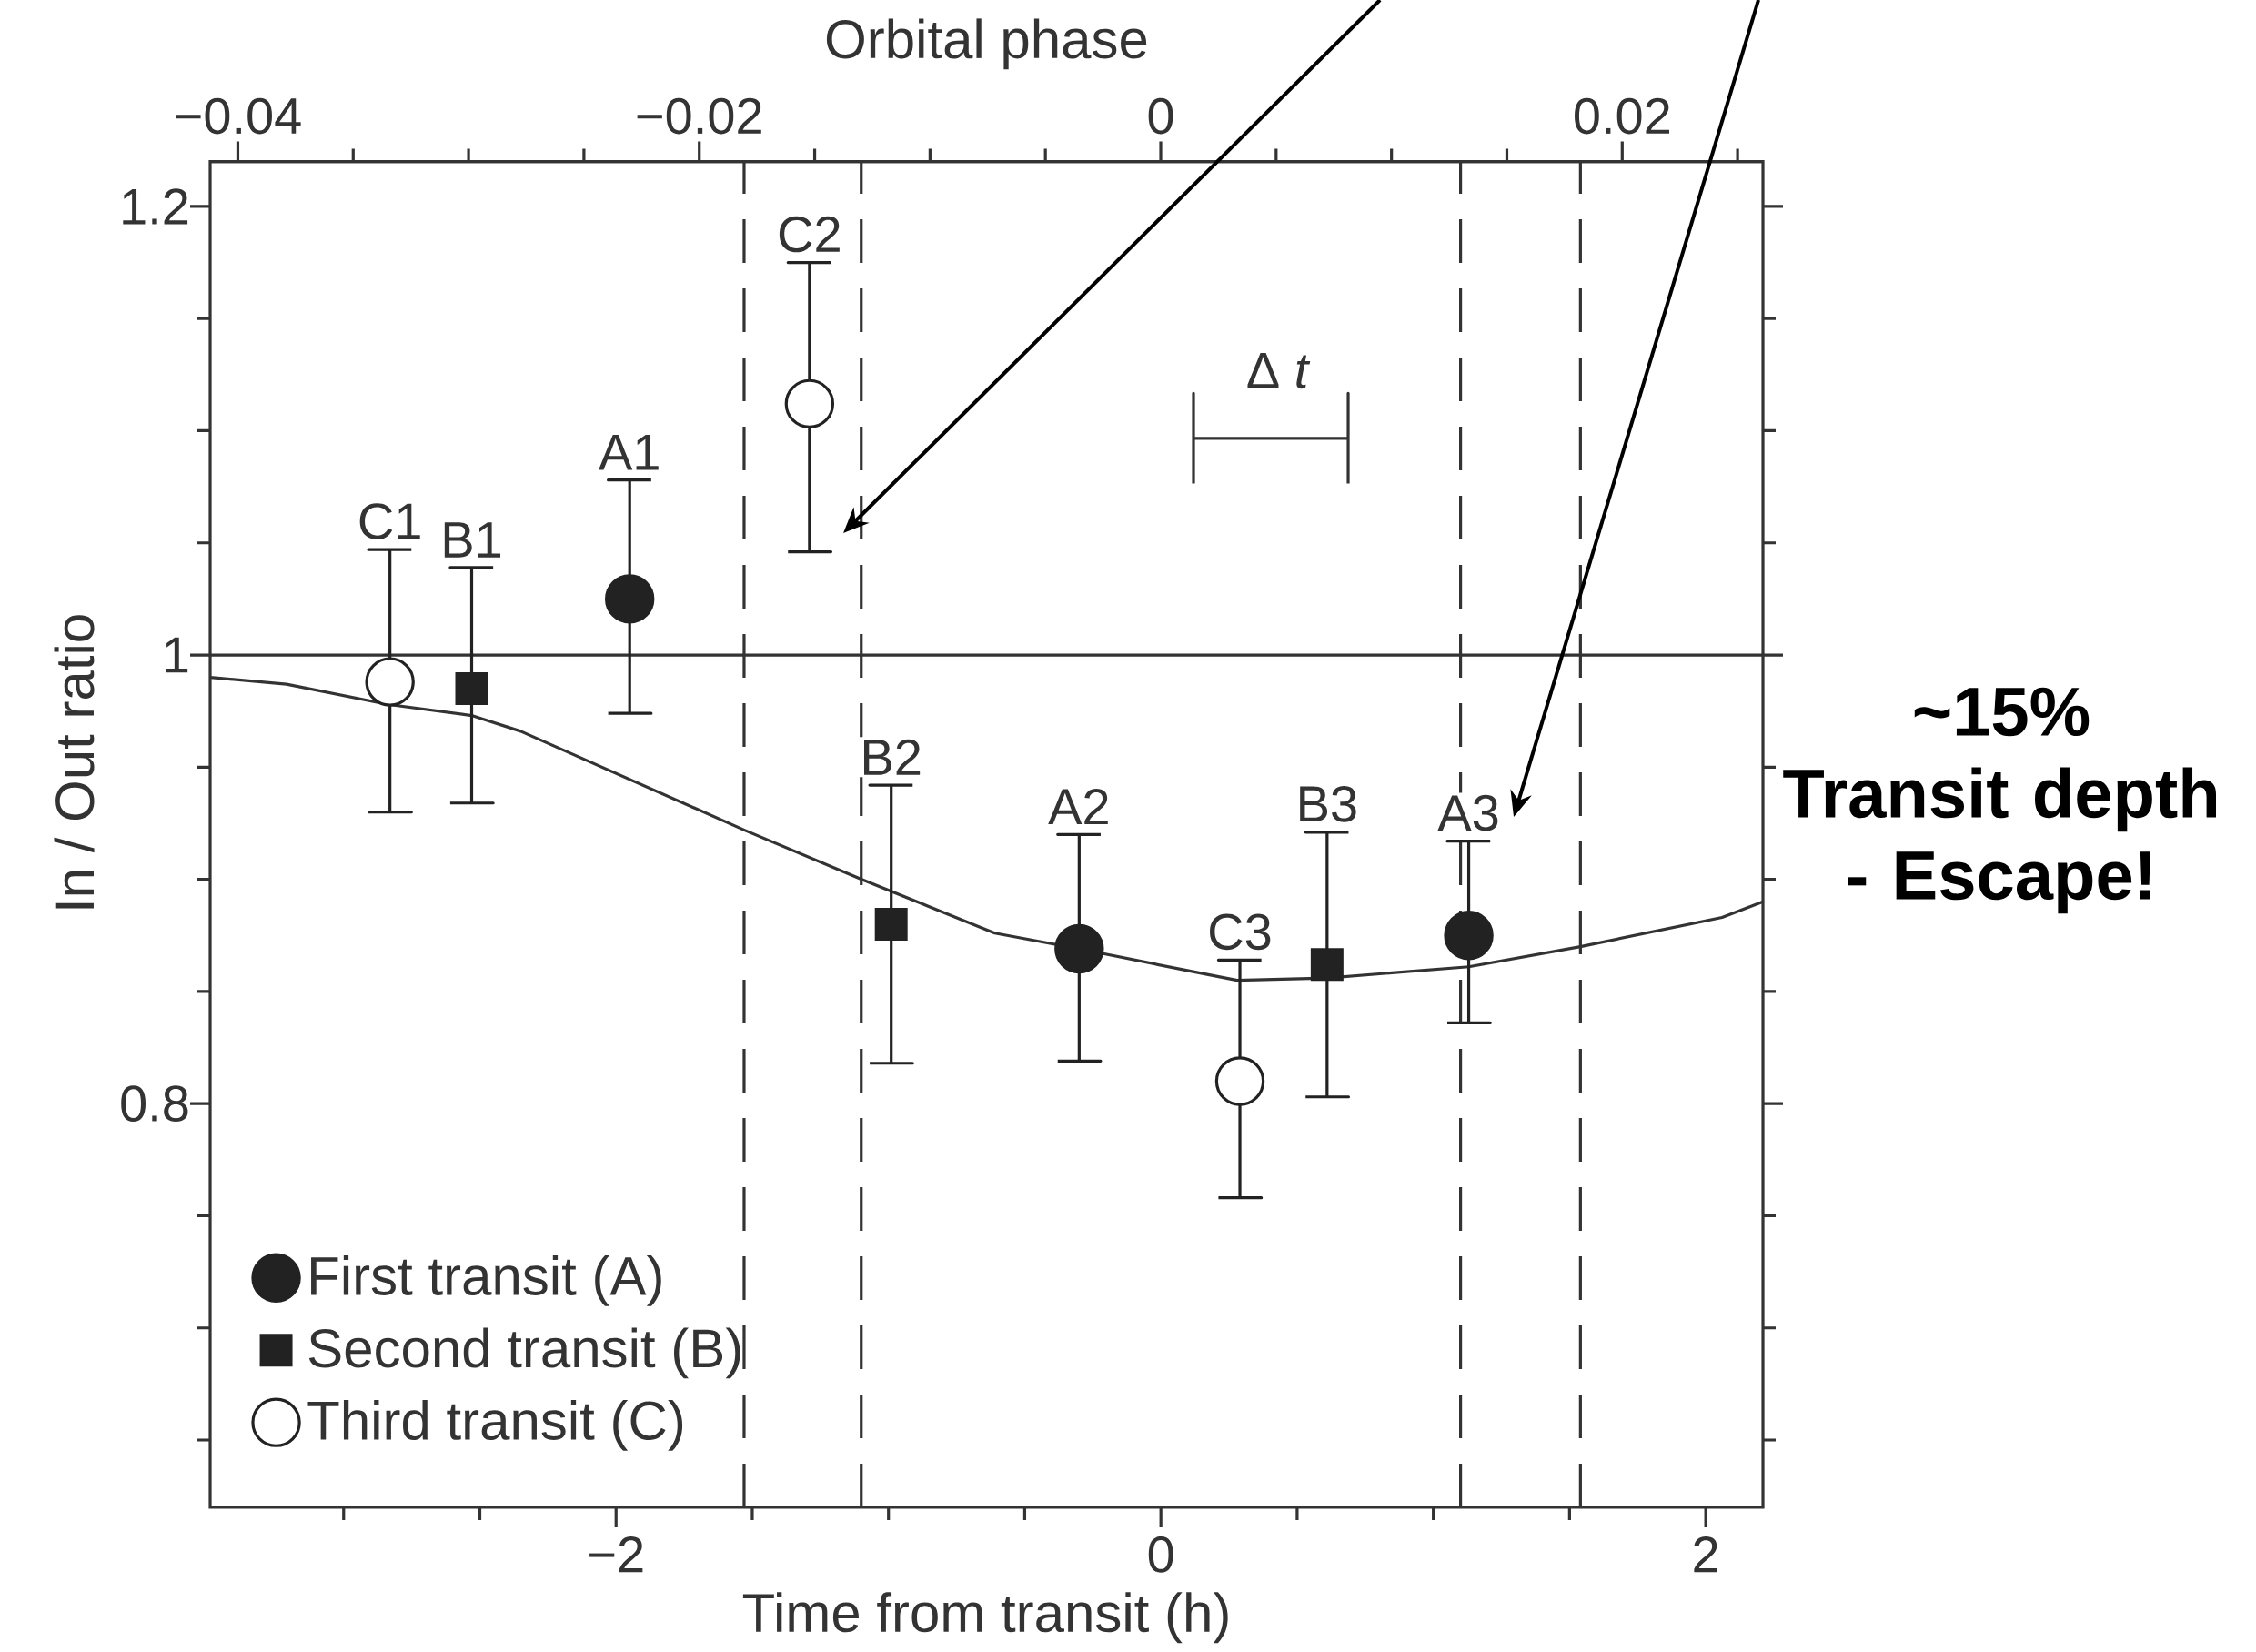  I want to click on x-tick-label: 0, so click(1160, 1554).